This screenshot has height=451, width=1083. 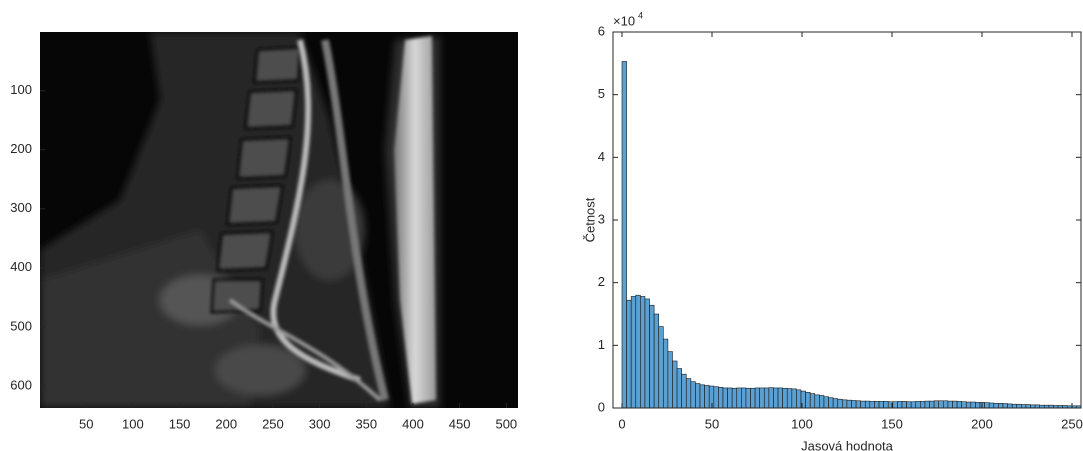 What do you see at coordinates (847, 444) in the screenshot?
I see `x-axis-label: Jasová hodnota` at bounding box center [847, 444].